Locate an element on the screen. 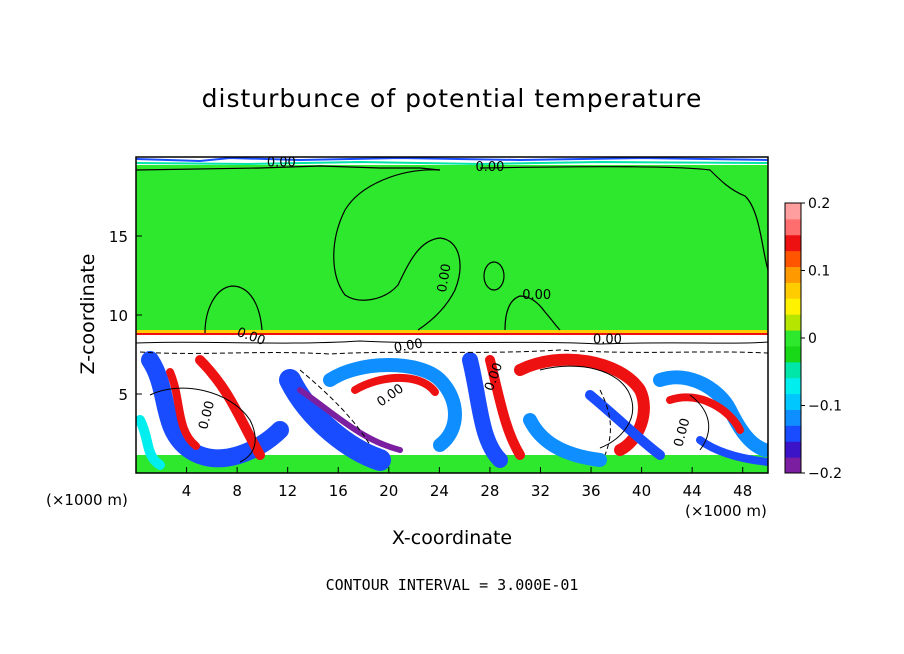 This screenshot has width=904, height=654. lower-field is located at coordinates (452, 404).